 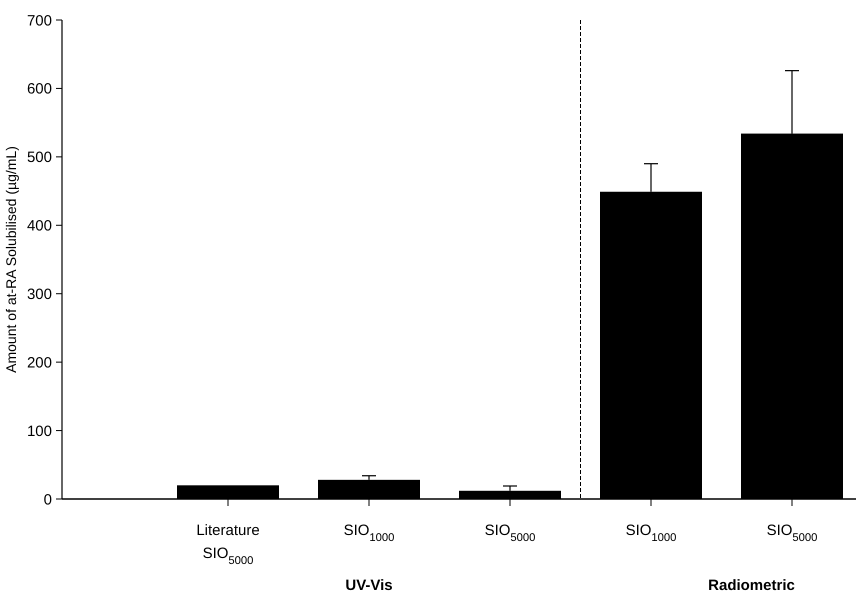 What do you see at coordinates (39, 294) in the screenshot?
I see `y-tick-label: 300` at bounding box center [39, 294].